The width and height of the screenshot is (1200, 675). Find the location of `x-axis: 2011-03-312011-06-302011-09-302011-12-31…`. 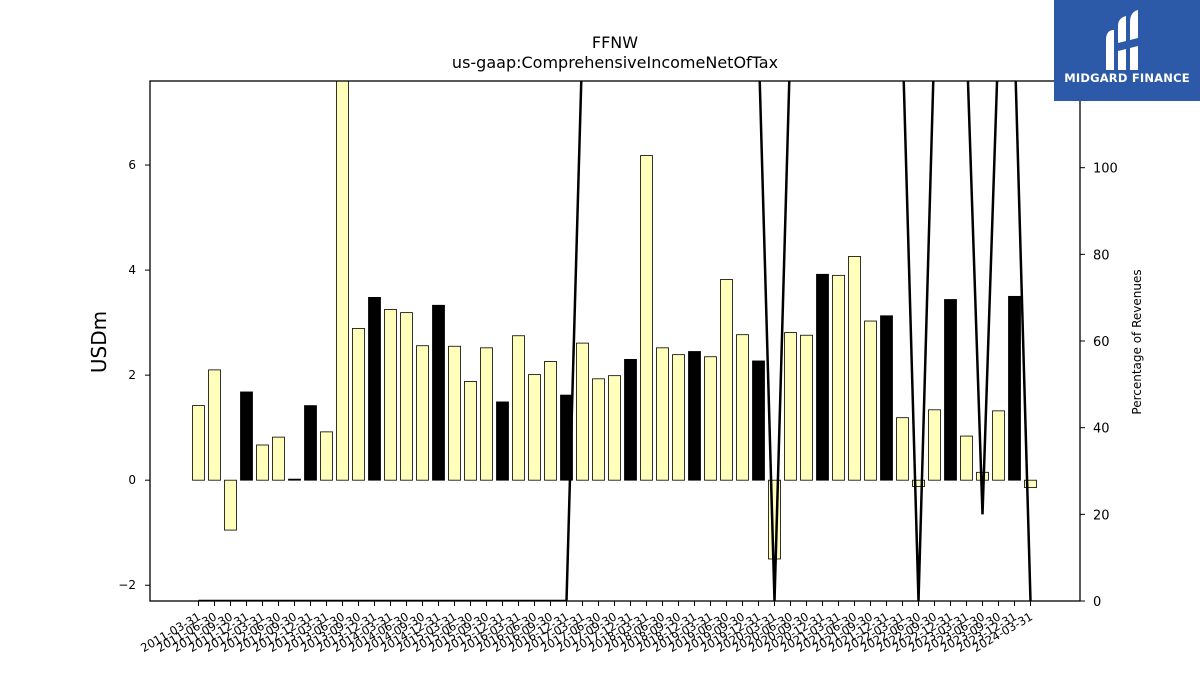

x-axis: 2011-03-312011-06-302011-09-302011-12-31… is located at coordinates (586, 628).